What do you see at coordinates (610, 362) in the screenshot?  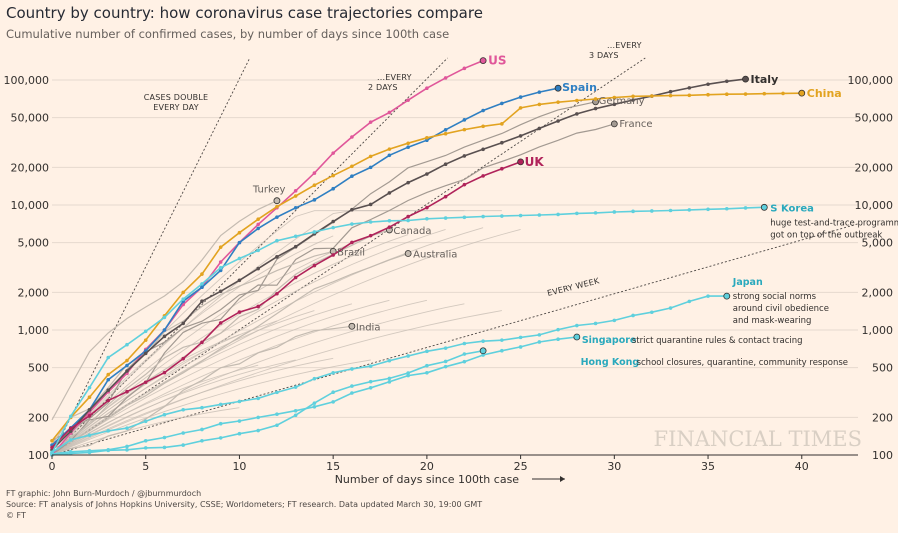 I see `series-label-hong-kong: Hong Kong` at bounding box center [610, 362].